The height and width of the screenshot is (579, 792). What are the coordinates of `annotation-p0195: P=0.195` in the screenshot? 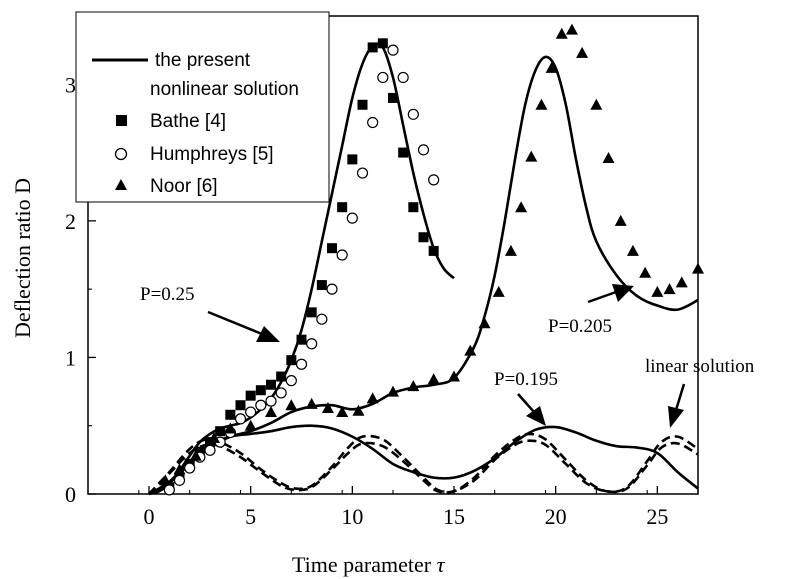 It's located at (526, 379).